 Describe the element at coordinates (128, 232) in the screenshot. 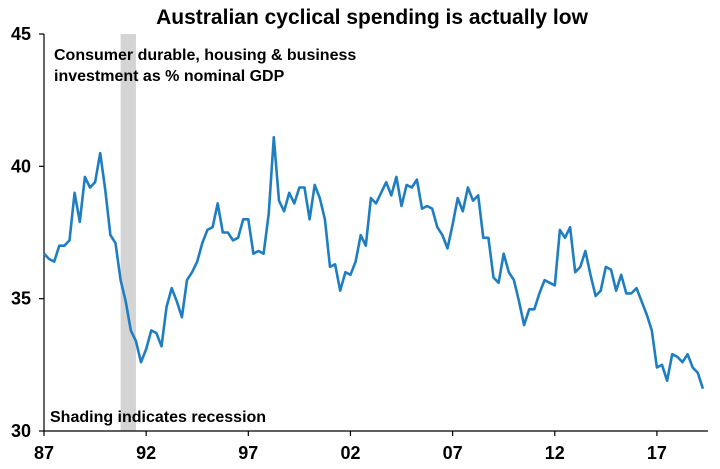

I see `recession-shading` at that location.